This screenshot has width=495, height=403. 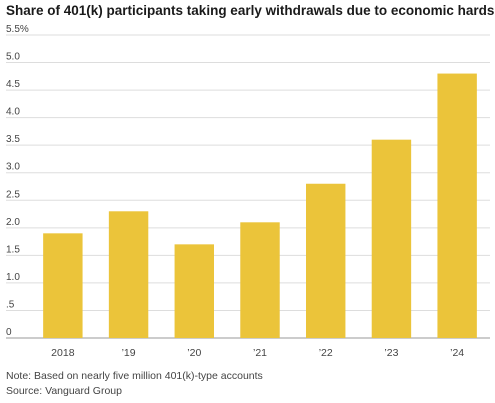 What do you see at coordinates (129, 353) in the screenshot?
I see `x-tick-label: ’19` at bounding box center [129, 353].